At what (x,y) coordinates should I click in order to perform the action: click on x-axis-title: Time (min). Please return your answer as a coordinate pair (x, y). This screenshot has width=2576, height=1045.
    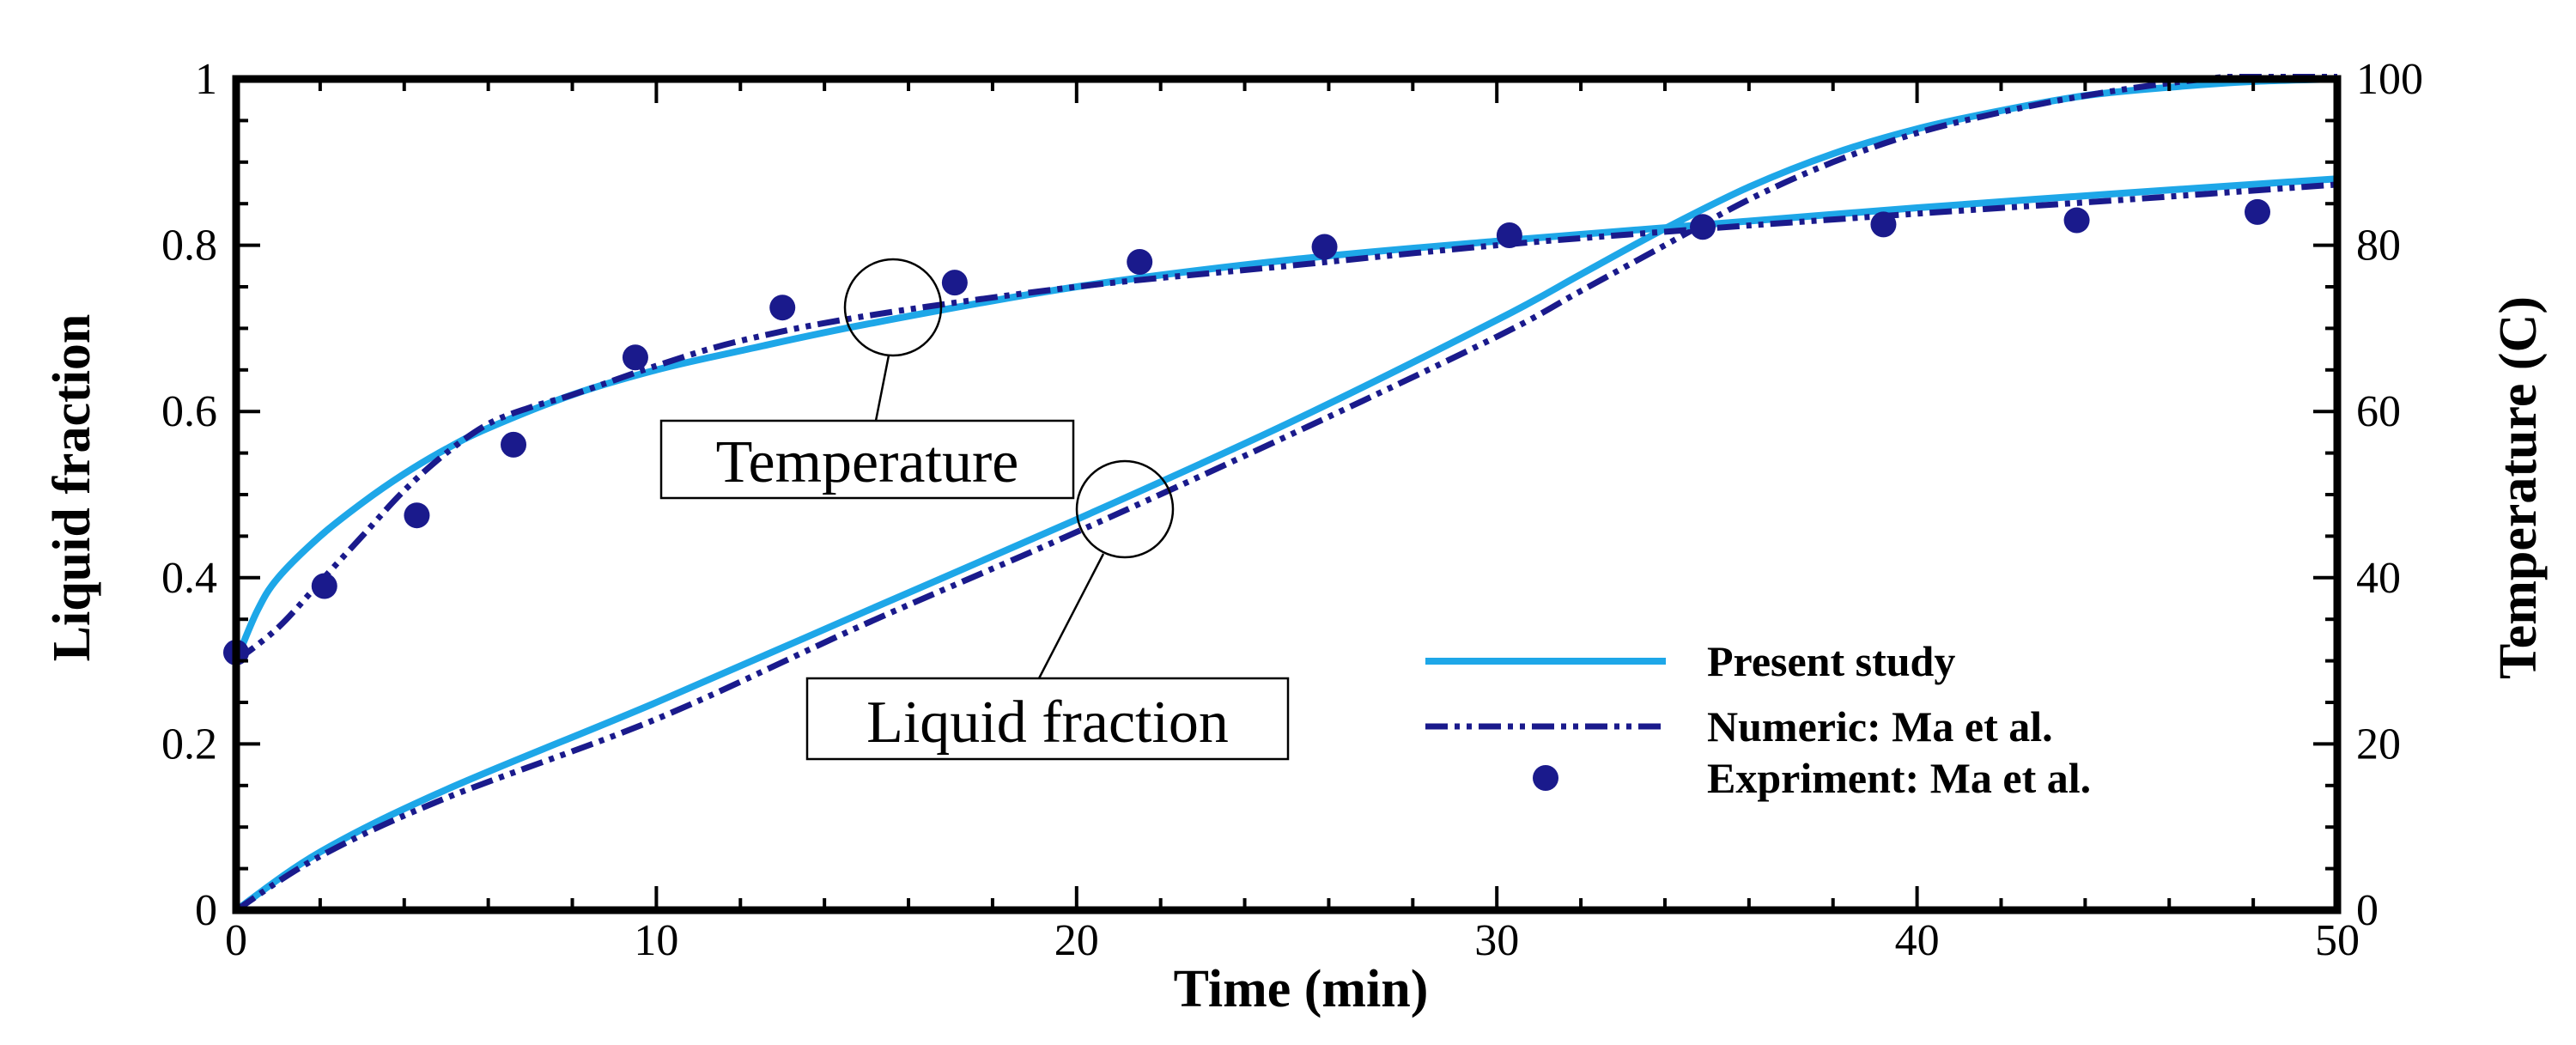
    Looking at the image, I should click on (1301, 989).